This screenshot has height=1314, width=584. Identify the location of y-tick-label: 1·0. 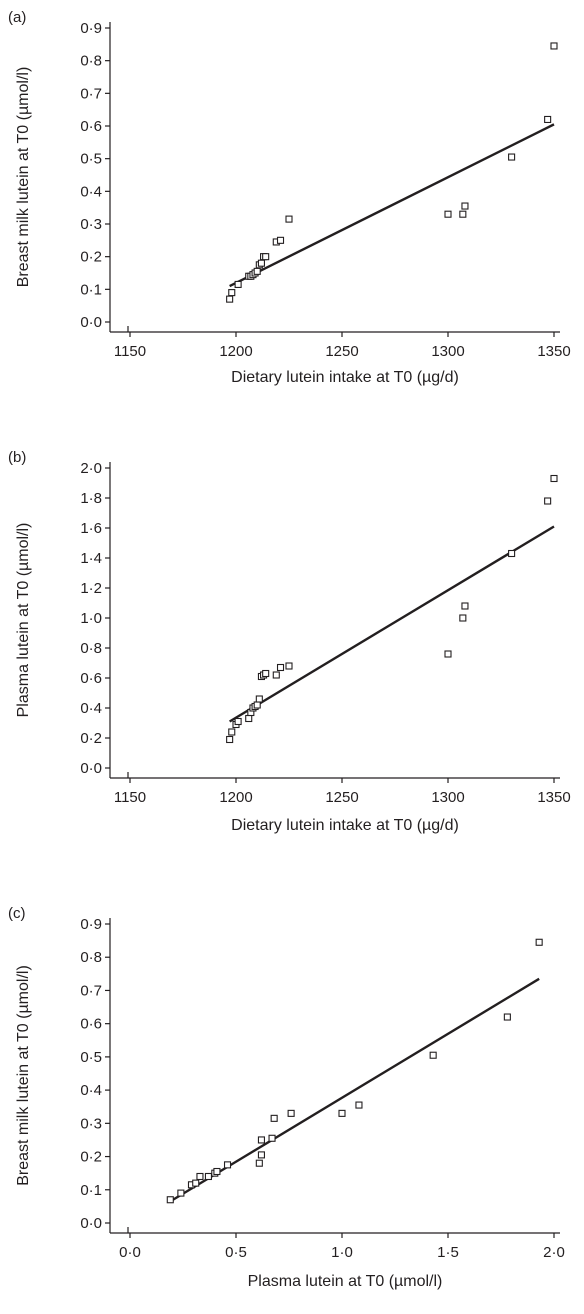
(91, 618).